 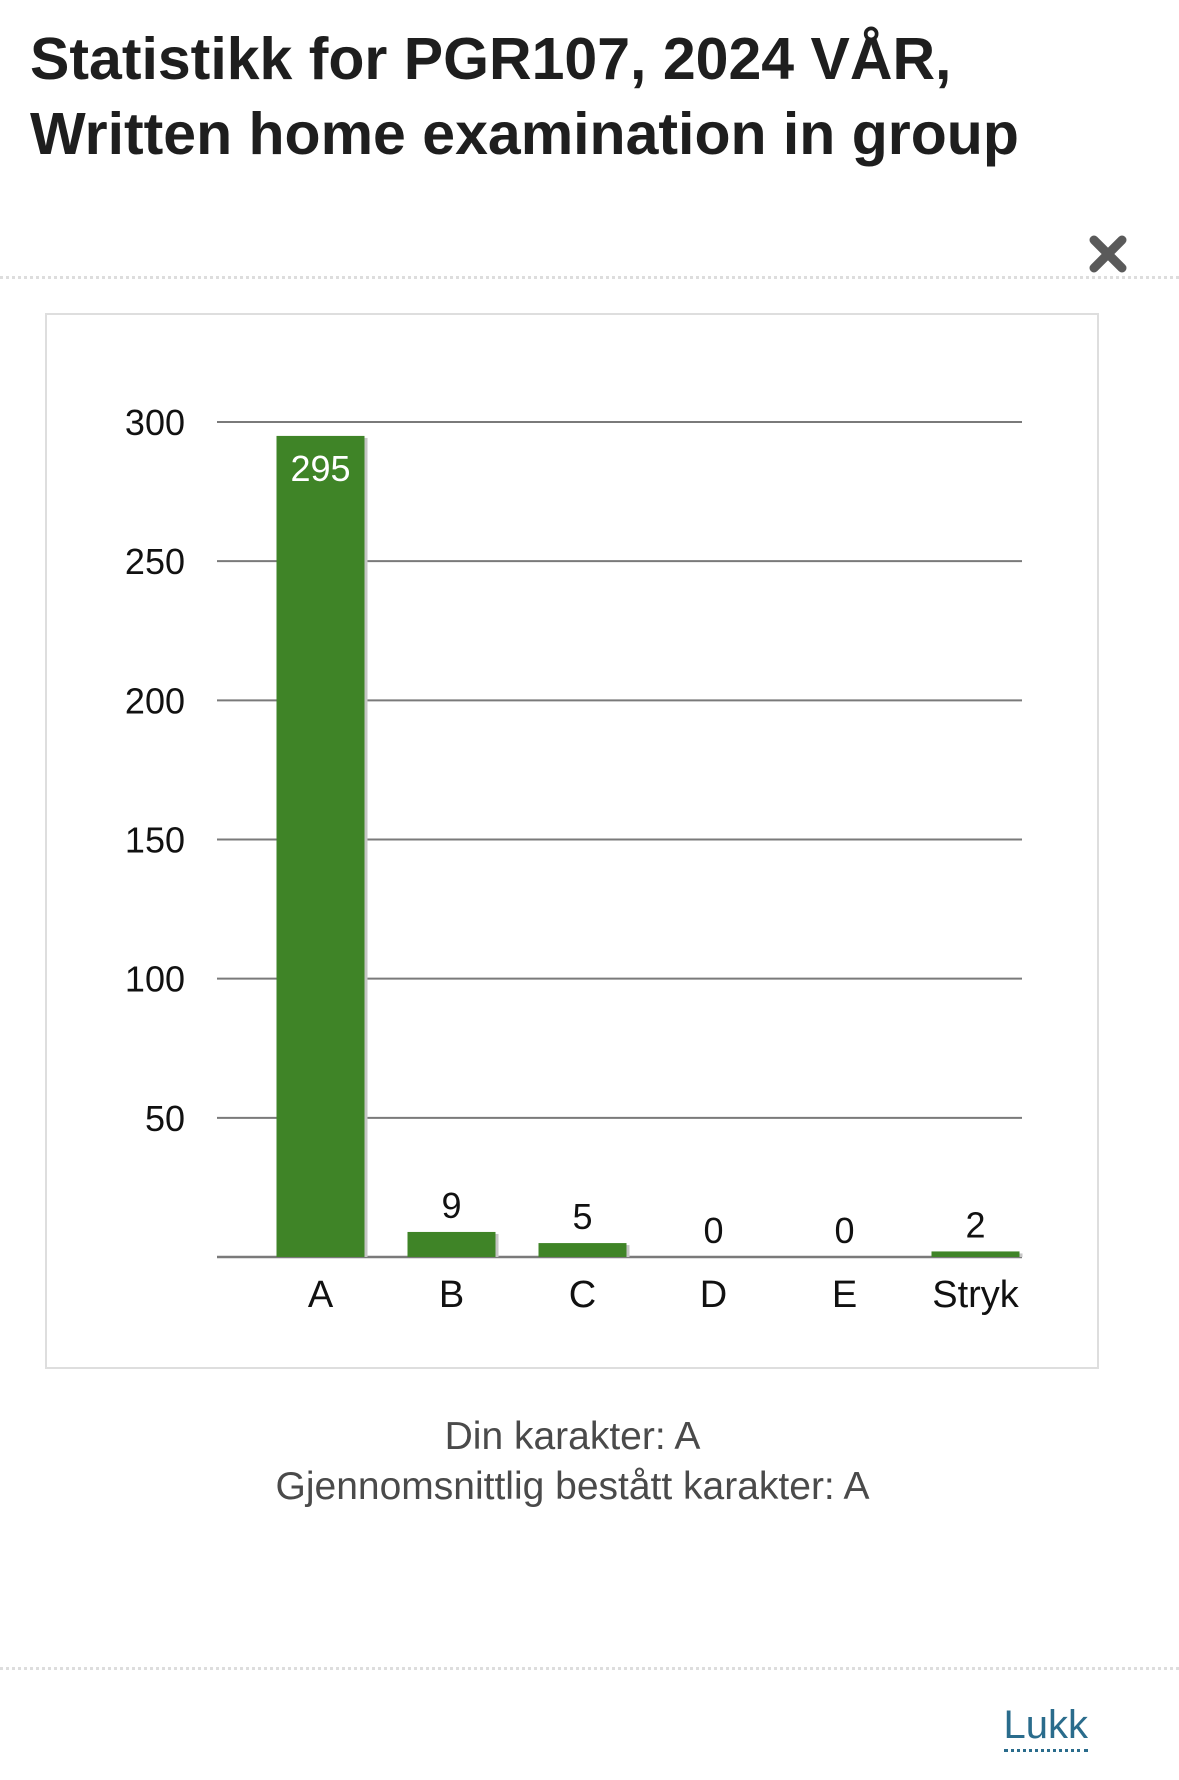 I want to click on data-label: 2, so click(x=975, y=1224).